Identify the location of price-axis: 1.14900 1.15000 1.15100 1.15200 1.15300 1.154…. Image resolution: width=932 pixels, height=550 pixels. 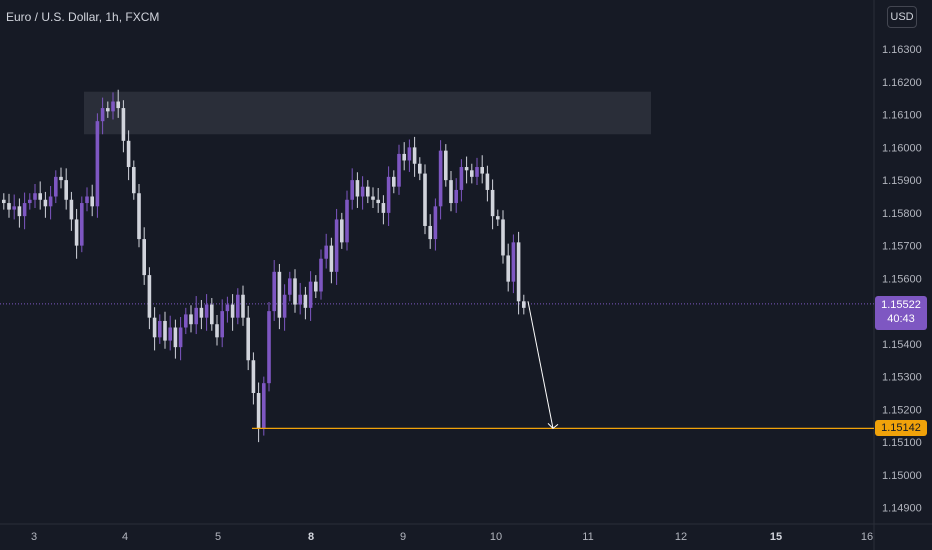
(902, 279).